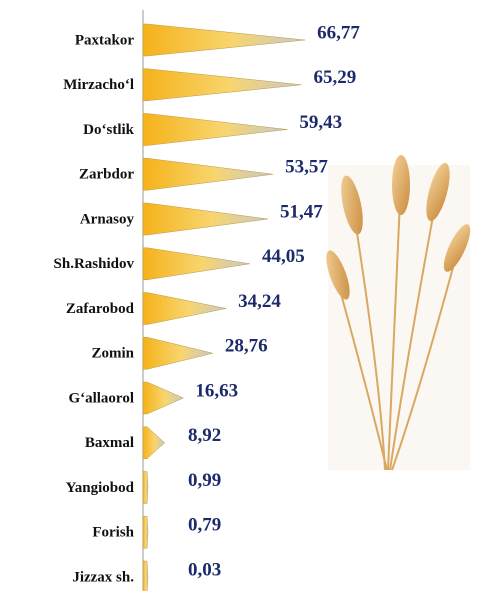  What do you see at coordinates (320, 122) in the screenshot?
I see `value-label: 59,43` at bounding box center [320, 122].